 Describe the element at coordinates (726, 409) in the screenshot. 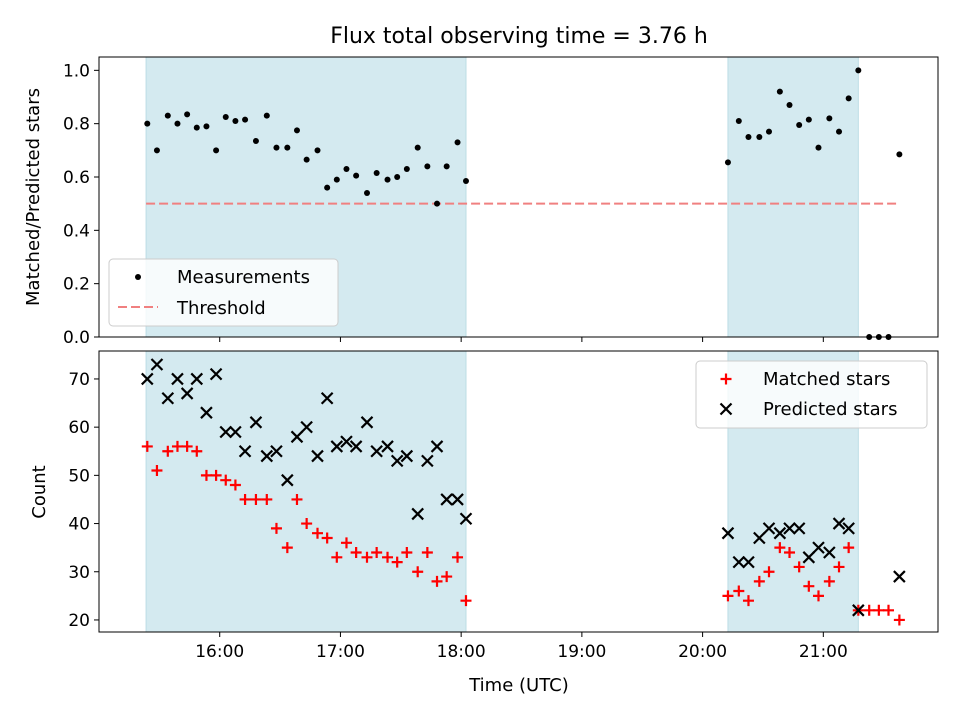

I see `legend-predicted-marker` at that location.